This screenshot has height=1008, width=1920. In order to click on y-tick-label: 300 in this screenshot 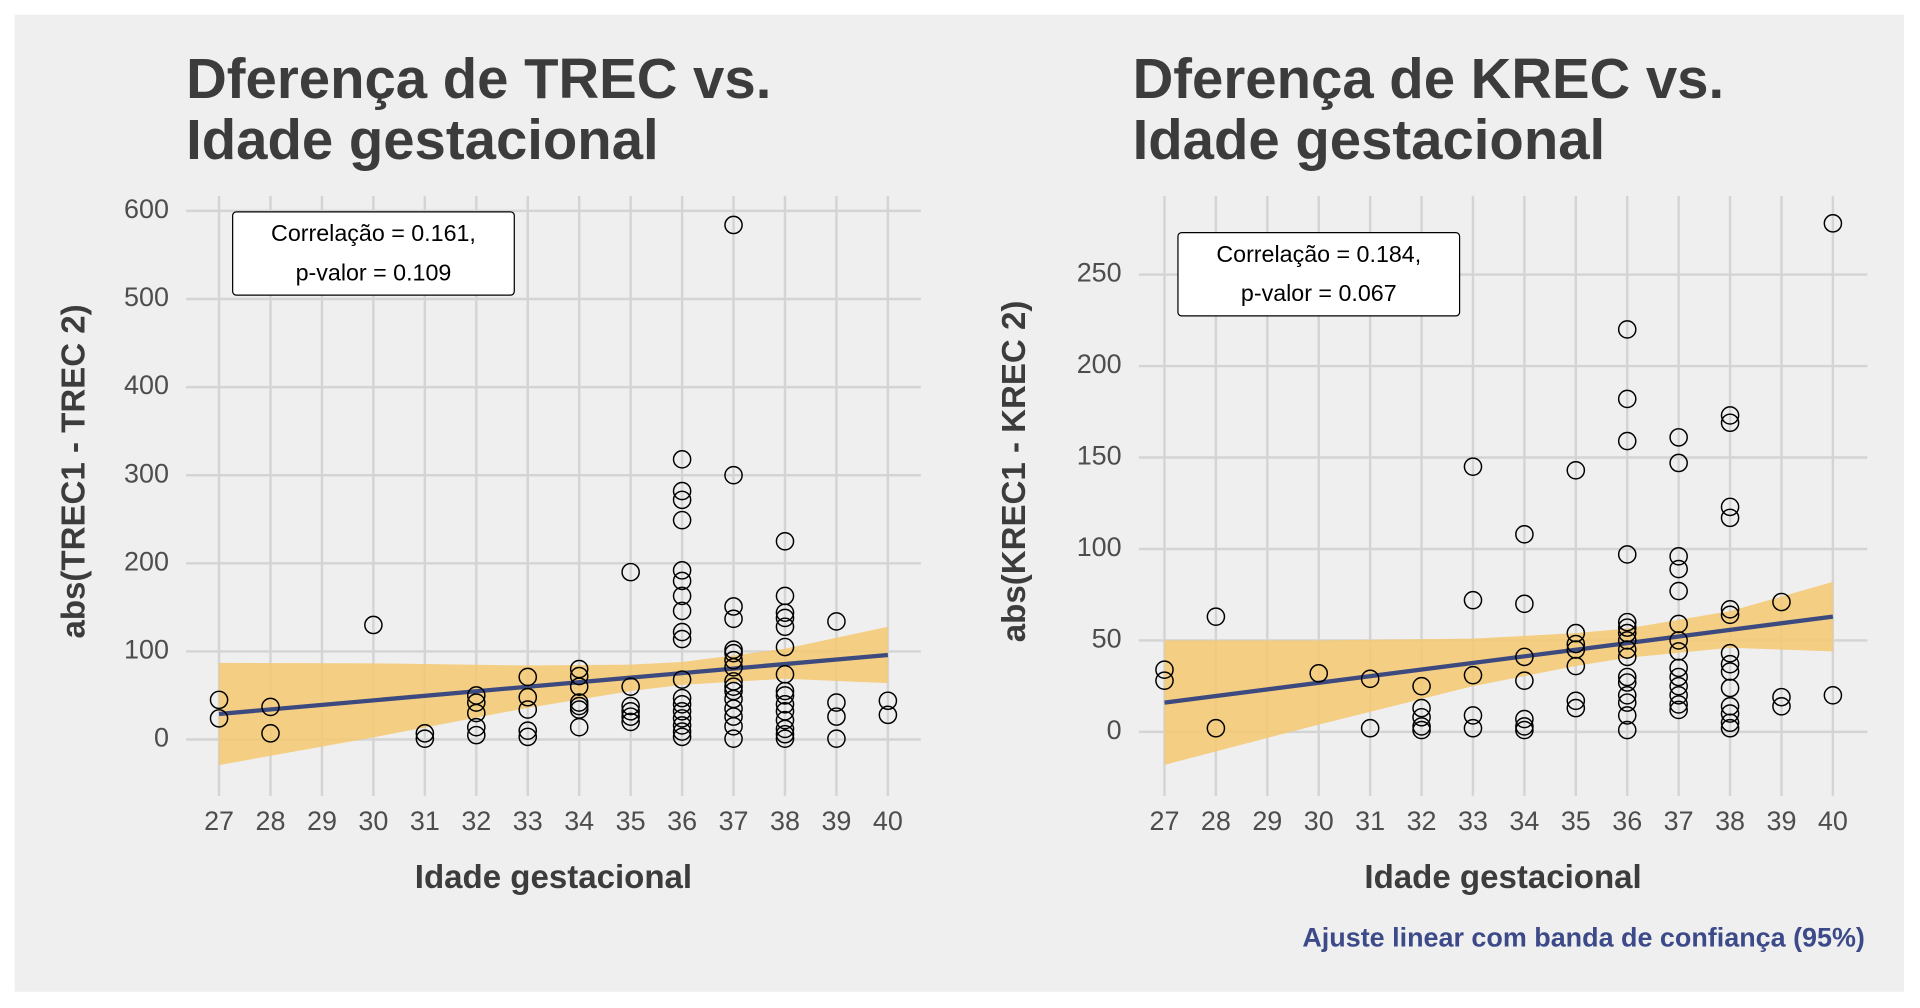, I will do `click(146, 473)`.